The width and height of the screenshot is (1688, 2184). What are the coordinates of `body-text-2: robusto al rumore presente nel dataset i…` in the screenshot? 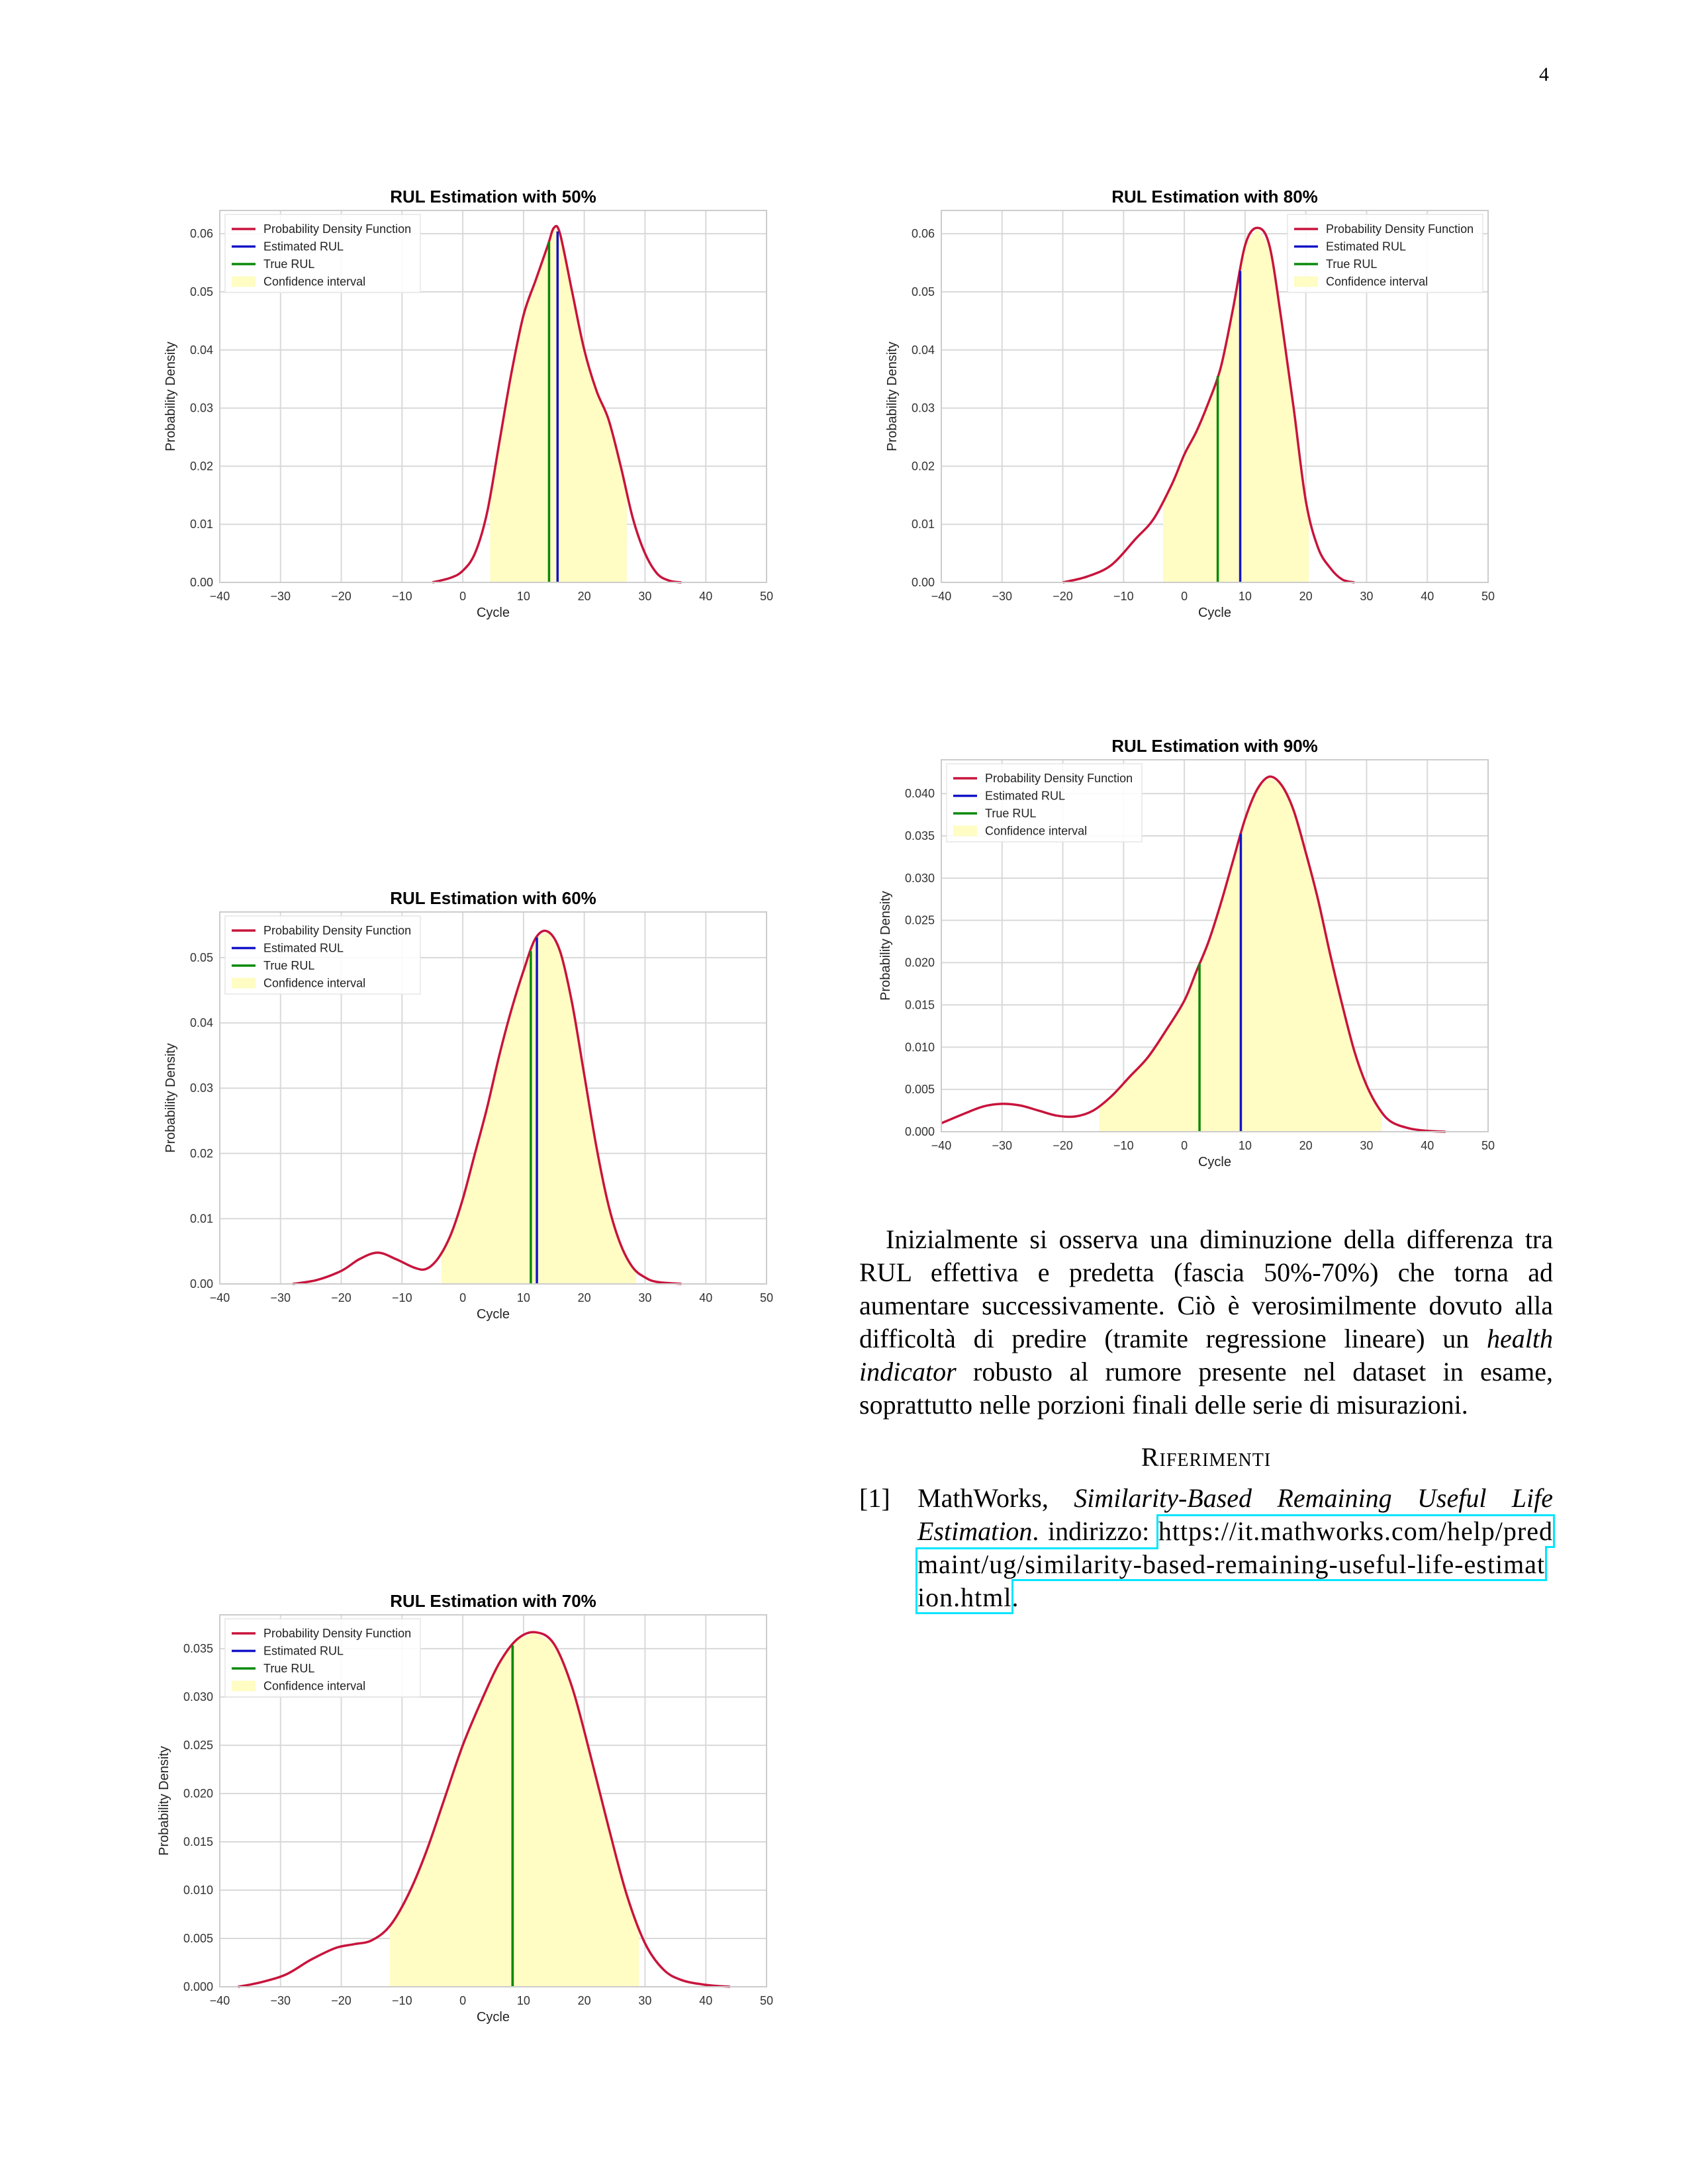 It's located at (1206, 1388).